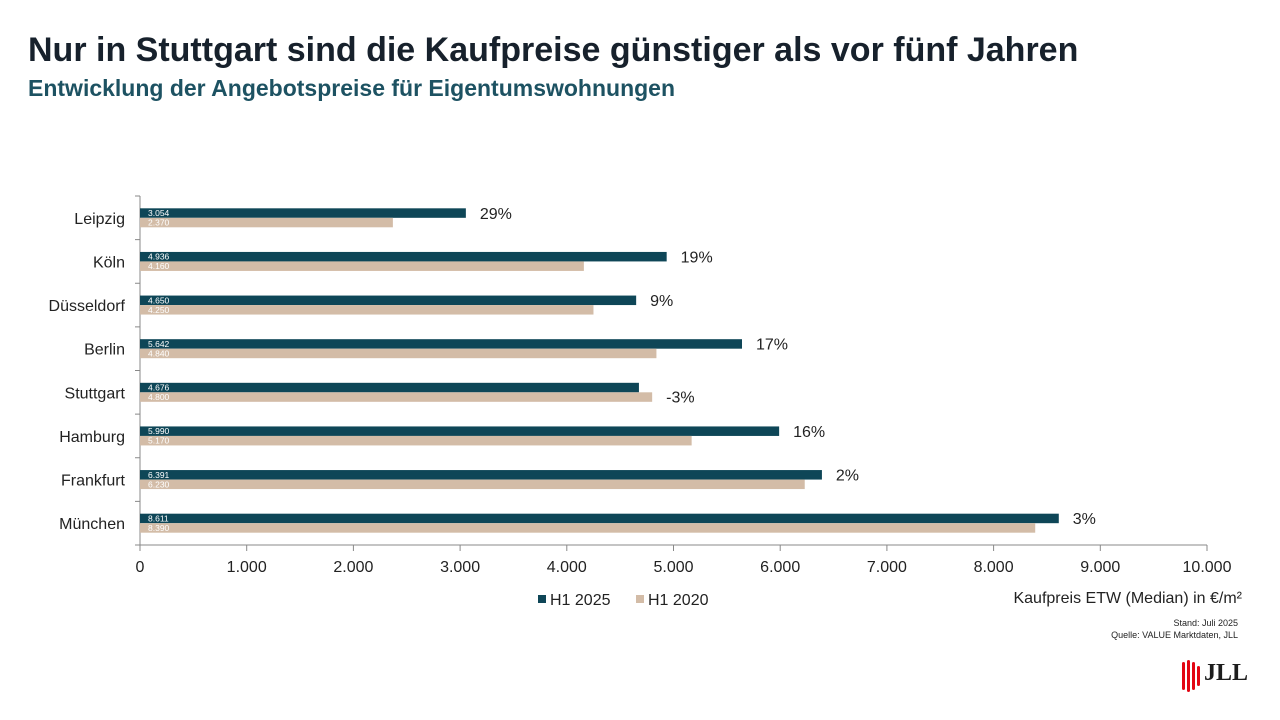 This screenshot has height=720, width=1280. Describe the element at coordinates (159, 475) in the screenshot. I see `bar-value-label: 6.391` at that location.